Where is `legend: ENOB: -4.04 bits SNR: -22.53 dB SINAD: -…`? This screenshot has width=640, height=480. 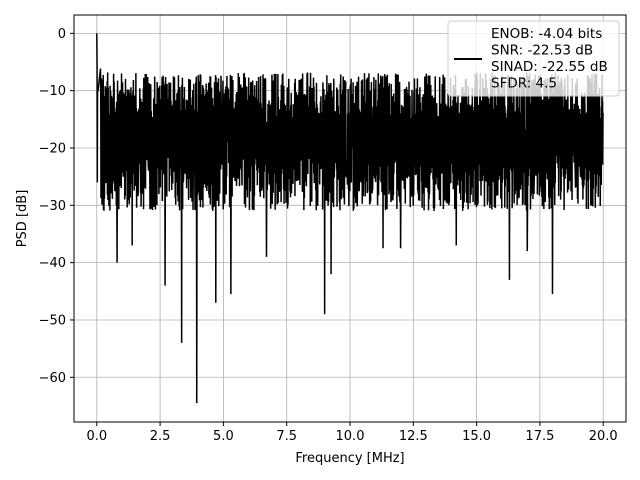
legend: ENOB: -4.04 bits SNR: -22.53 dB SINAD: -… is located at coordinates (533, 58).